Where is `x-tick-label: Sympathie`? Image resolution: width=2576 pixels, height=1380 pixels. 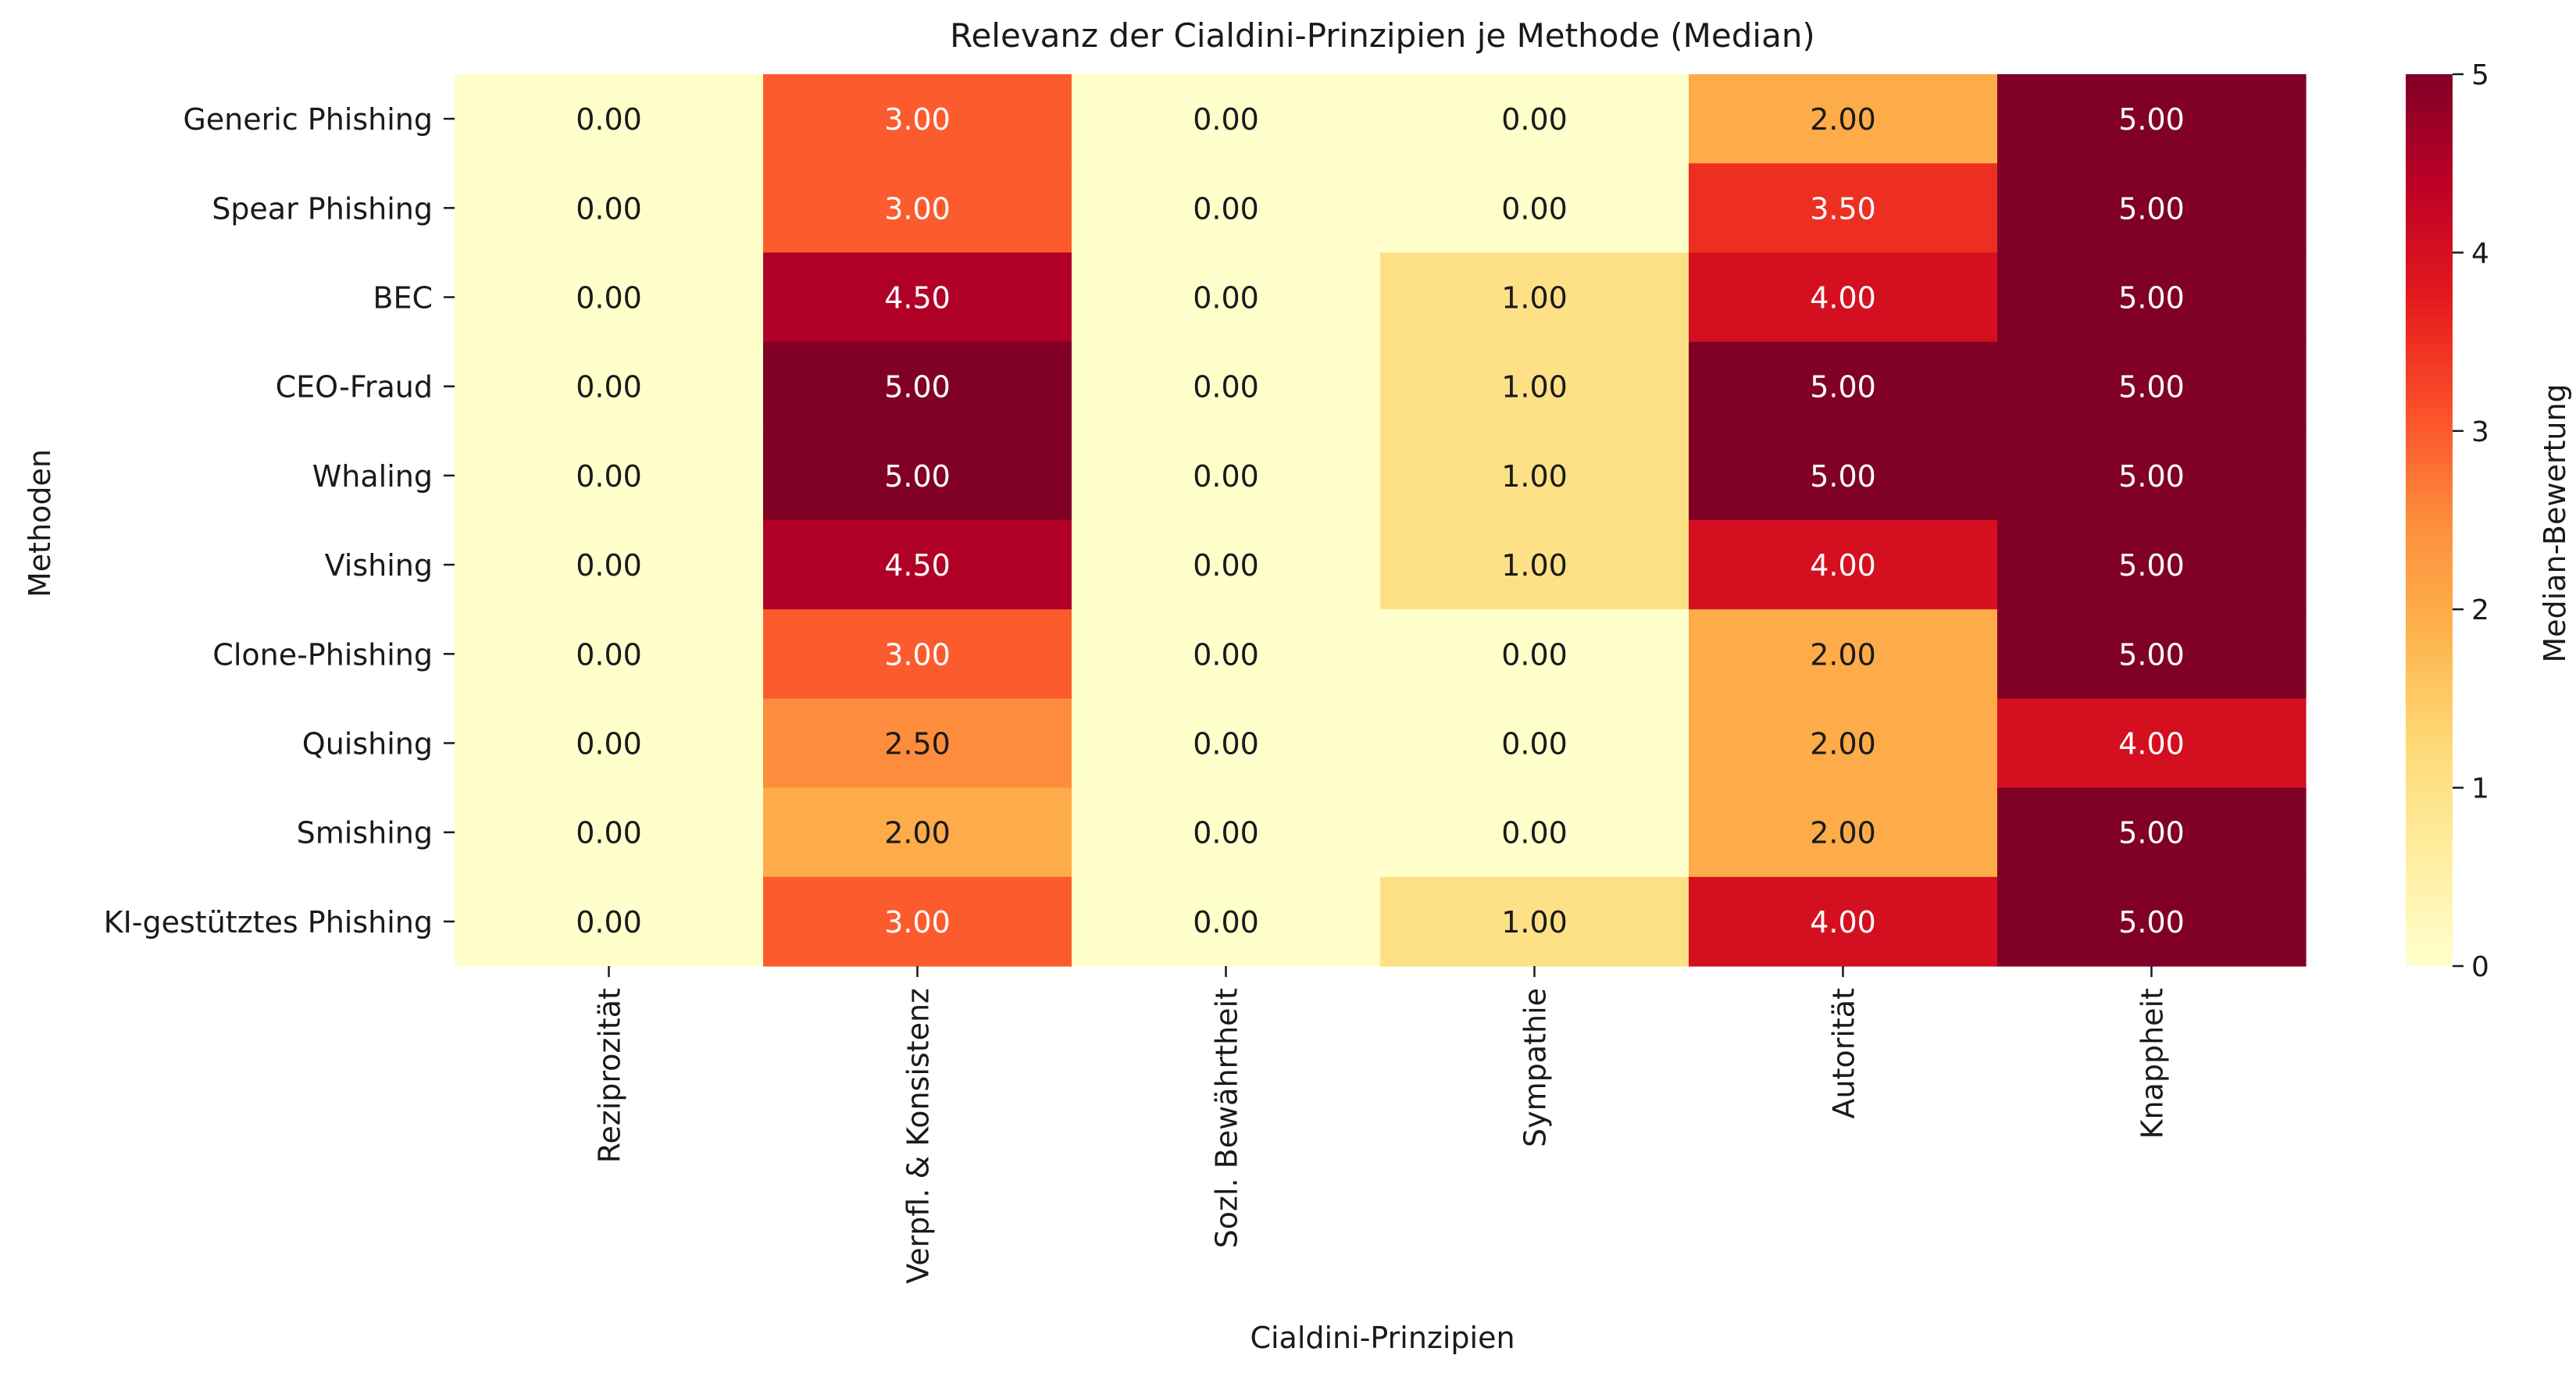
x-tick-label: Sympathie is located at coordinates (1535, 1068).